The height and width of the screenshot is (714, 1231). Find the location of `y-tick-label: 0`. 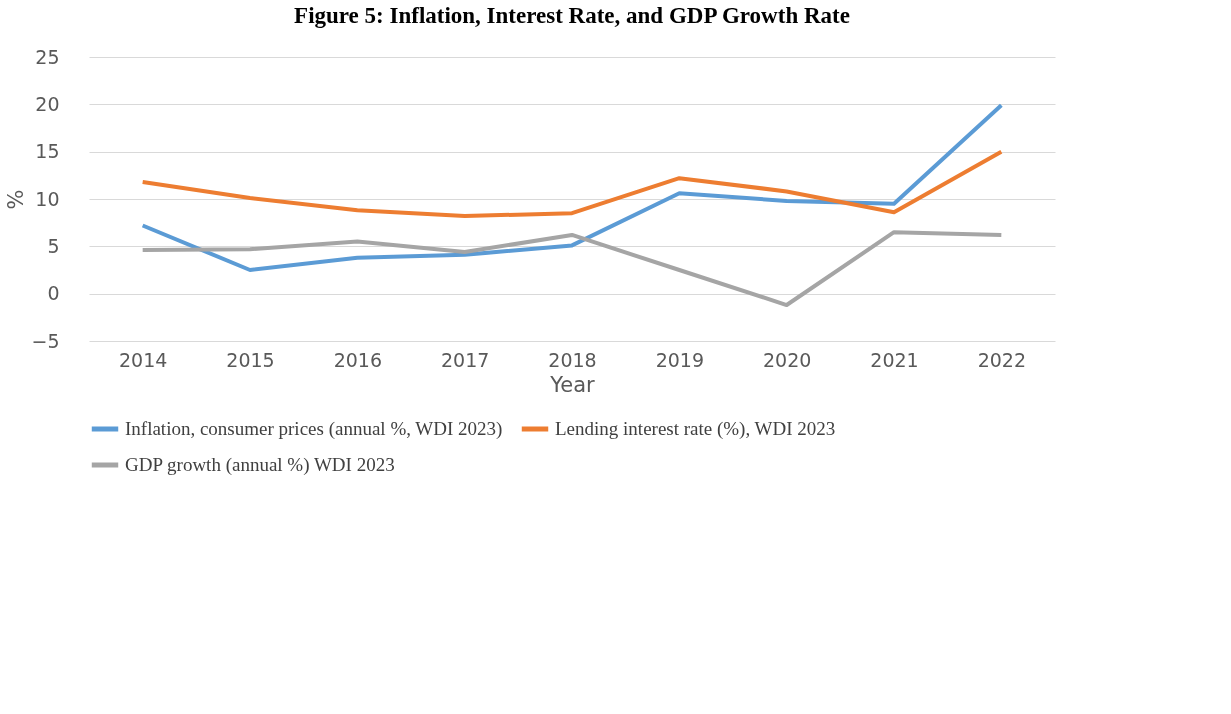

y-tick-label: 0 is located at coordinates (53, 293).